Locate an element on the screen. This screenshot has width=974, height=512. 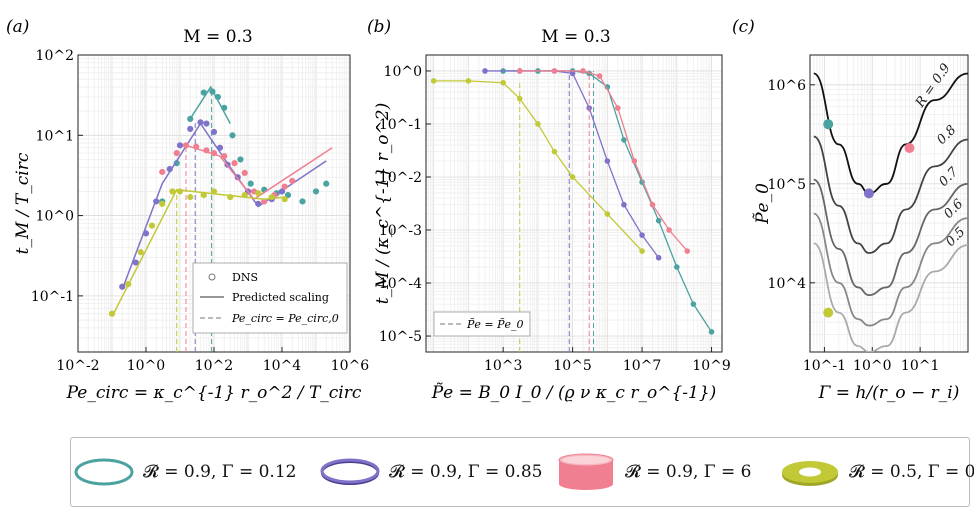
marker-point is located at coordinates (828, 124).